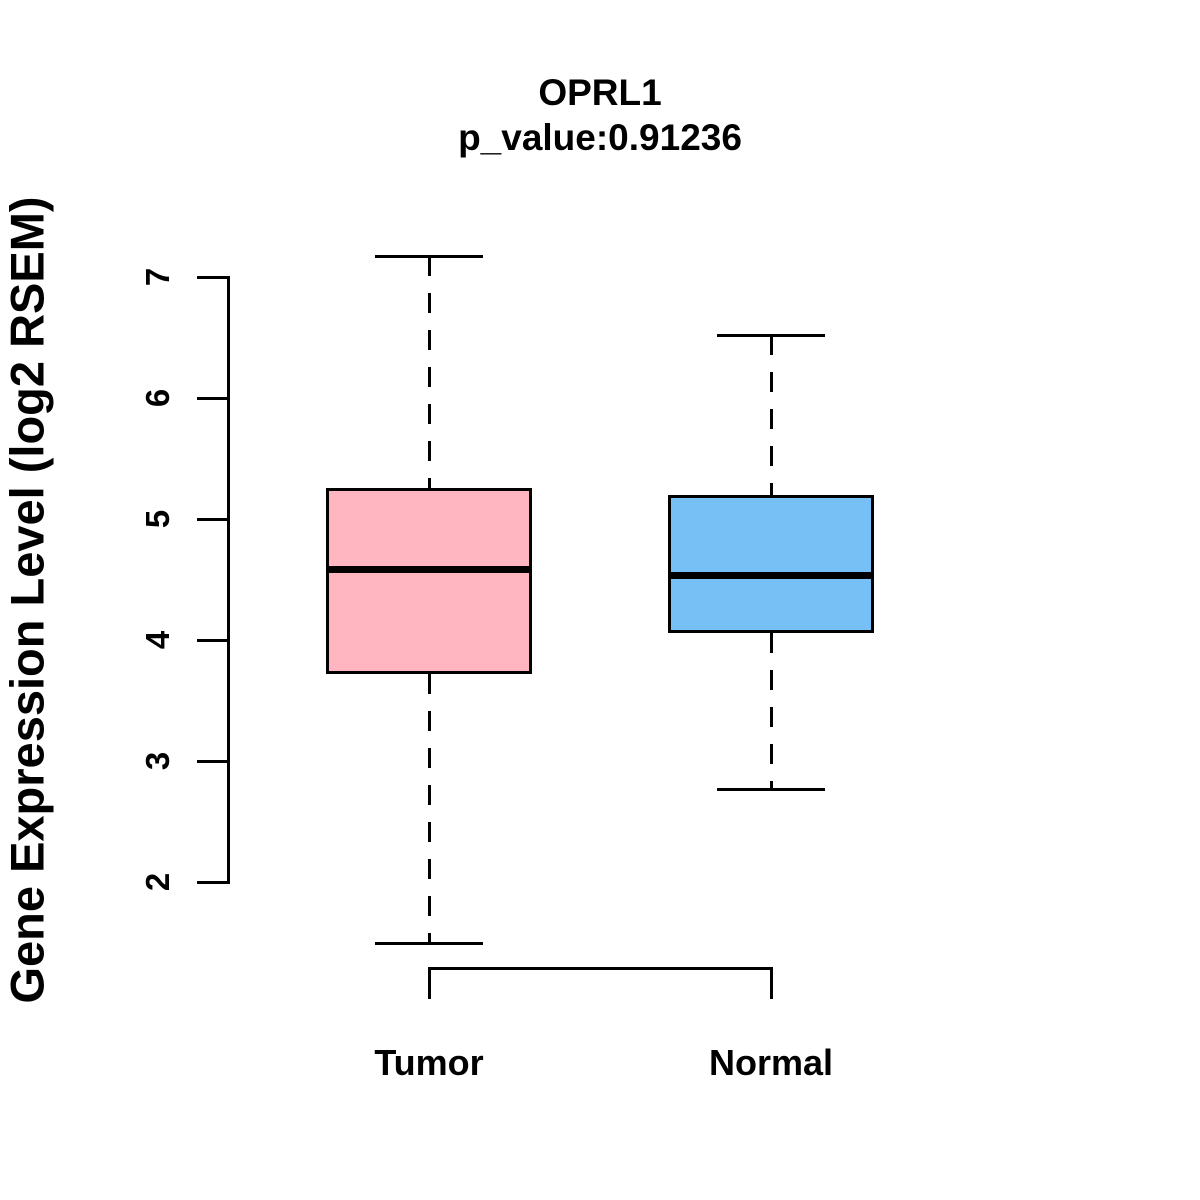 This screenshot has height=1200, width=1200. I want to click on y-axis-tick-label: 4, so click(157, 640).